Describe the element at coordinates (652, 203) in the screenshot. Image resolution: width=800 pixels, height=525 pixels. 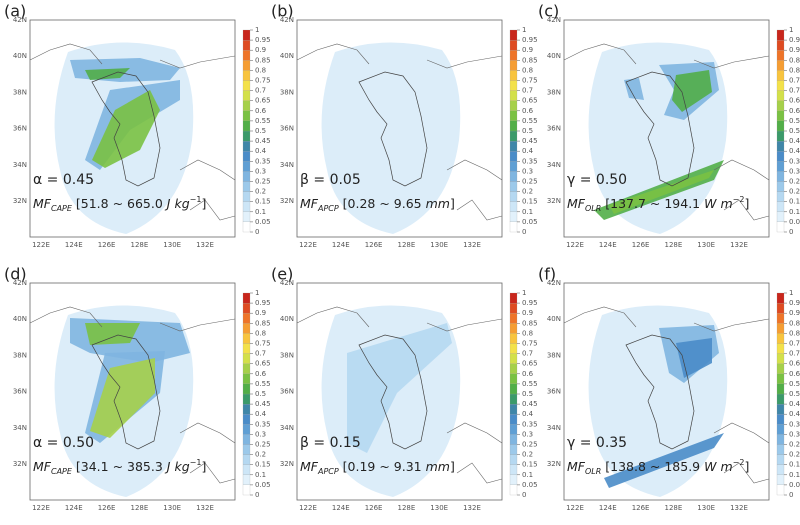
I see `mf-part: [137.7 ~ 194.1` at that location.